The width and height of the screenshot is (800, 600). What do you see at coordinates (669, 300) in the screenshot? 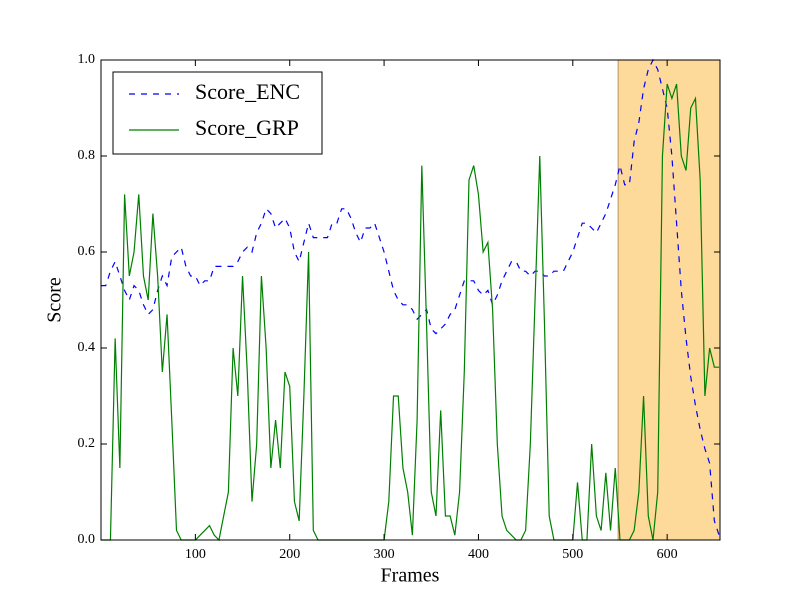
I see `highlight-span` at bounding box center [669, 300].